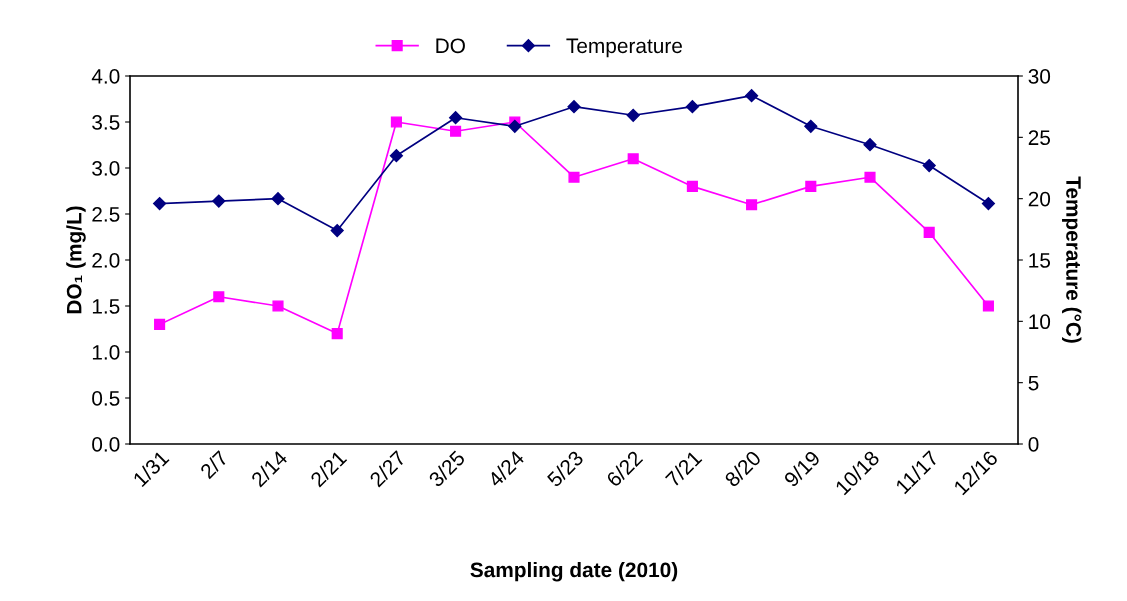  What do you see at coordinates (1039, 138) in the screenshot?
I see `y2-tick-label: 25` at bounding box center [1039, 138].